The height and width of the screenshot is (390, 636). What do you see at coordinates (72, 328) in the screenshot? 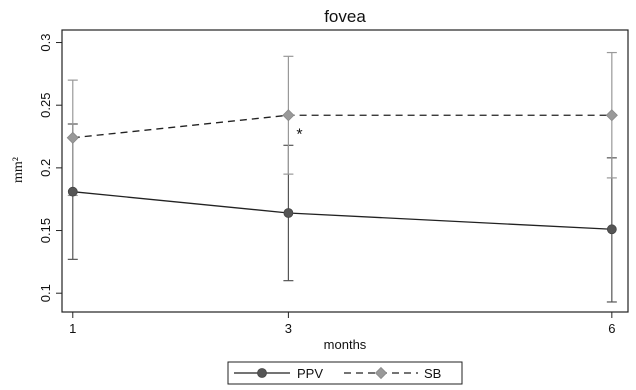
I see `x-tick-label: 1` at bounding box center [72, 328].